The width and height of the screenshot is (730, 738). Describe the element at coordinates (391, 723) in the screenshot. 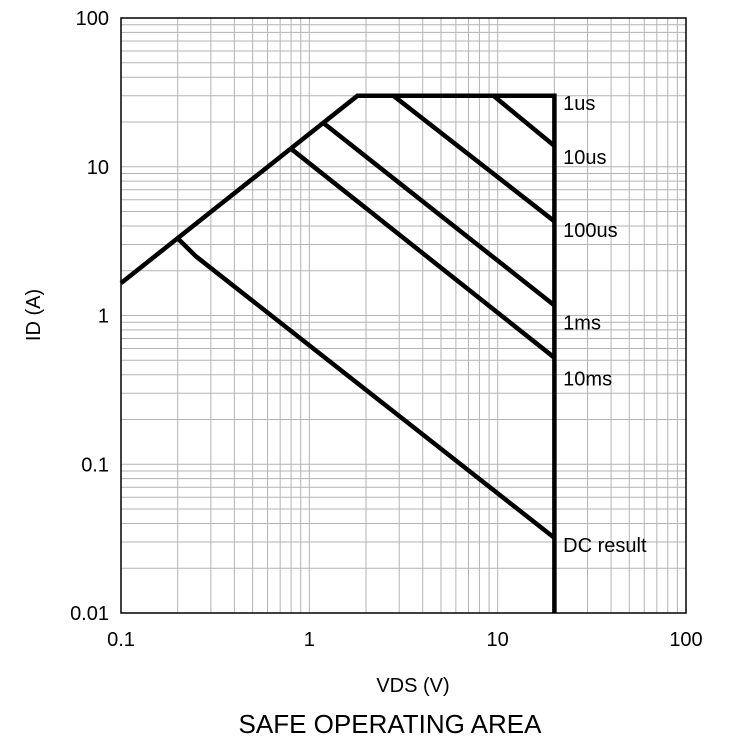

I see `chart-title: SAFE OPERATING AREA` at that location.